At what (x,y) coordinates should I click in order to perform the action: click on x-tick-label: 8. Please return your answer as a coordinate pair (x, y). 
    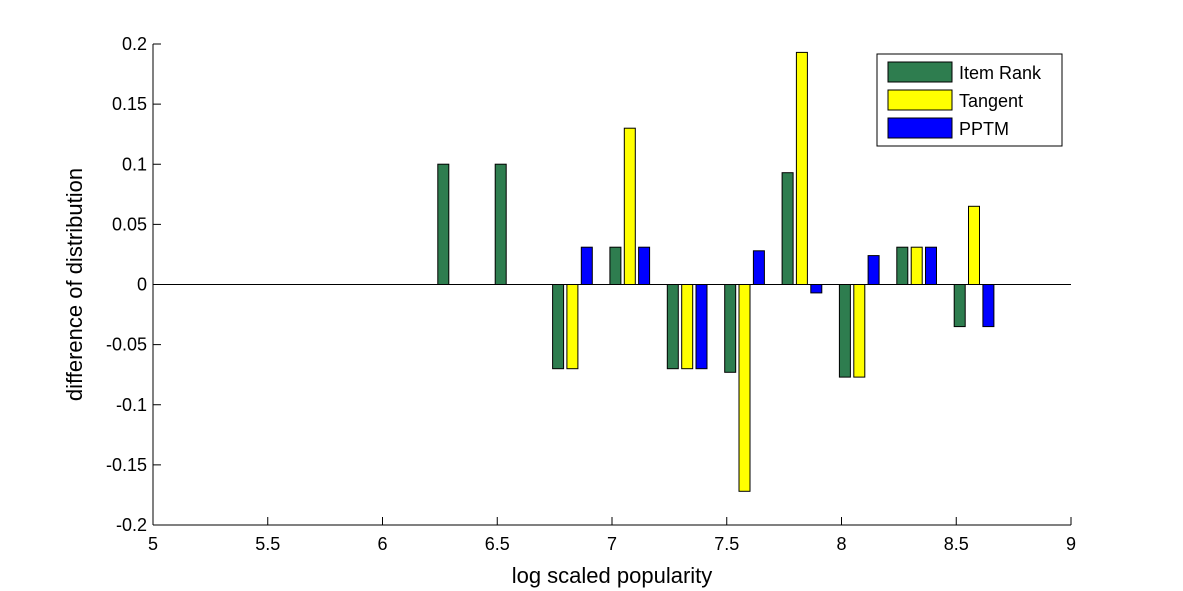
    Looking at the image, I should click on (841, 544).